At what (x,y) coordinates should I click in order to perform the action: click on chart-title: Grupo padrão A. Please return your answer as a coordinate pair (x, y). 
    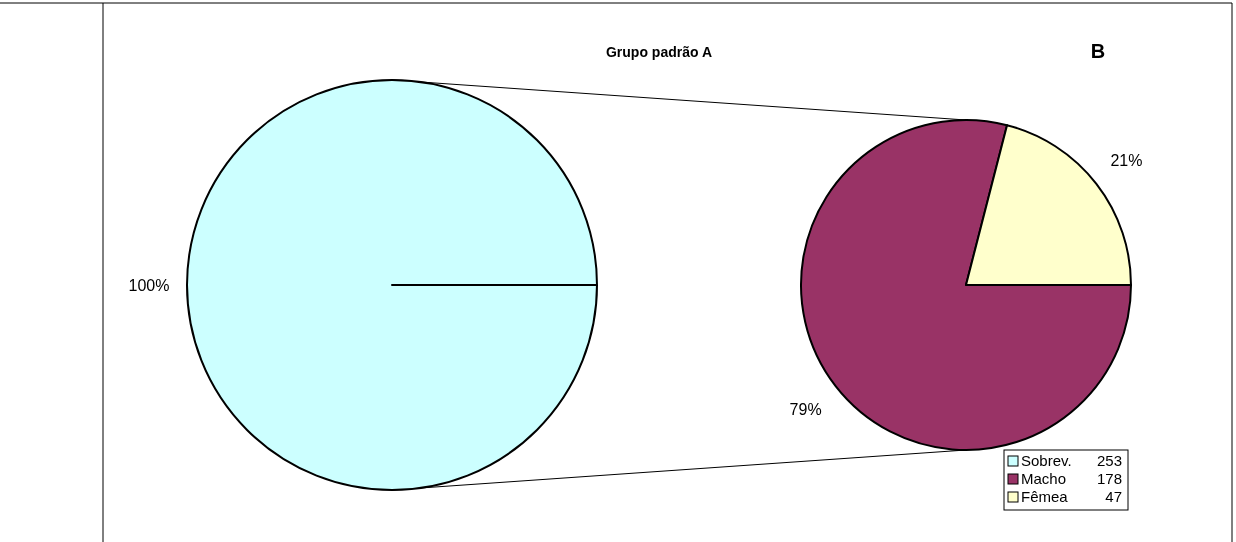
    Looking at the image, I should click on (659, 52).